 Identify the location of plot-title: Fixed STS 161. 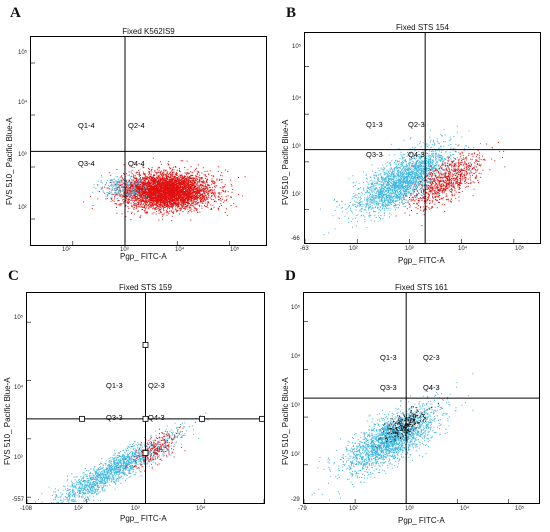
(421, 287).